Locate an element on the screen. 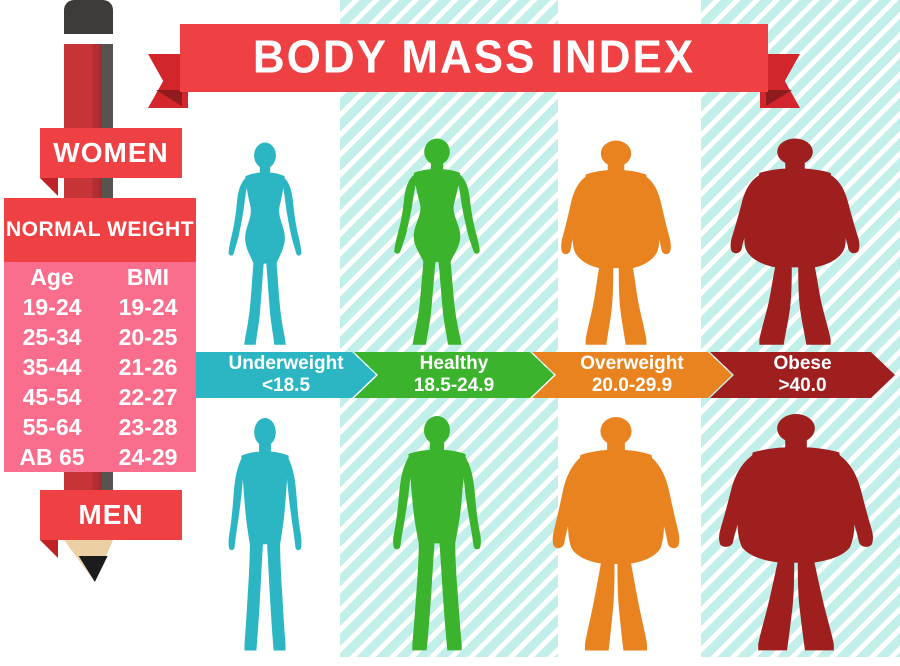  women-label: WOMEN is located at coordinates (111, 152).